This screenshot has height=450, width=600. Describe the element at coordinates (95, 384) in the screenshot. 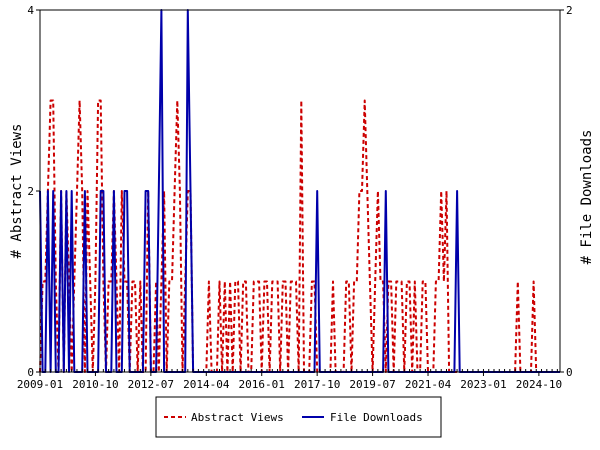

I see `x-tick-label: 2010-10` at that location.